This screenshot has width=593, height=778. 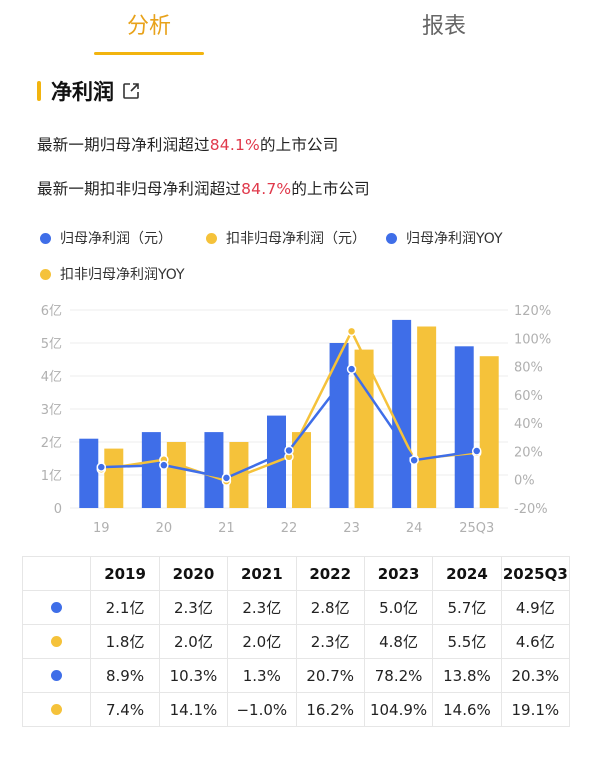 What do you see at coordinates (296, 29) in the screenshot?
I see `tab-bar: 分析 报表` at bounding box center [296, 29].